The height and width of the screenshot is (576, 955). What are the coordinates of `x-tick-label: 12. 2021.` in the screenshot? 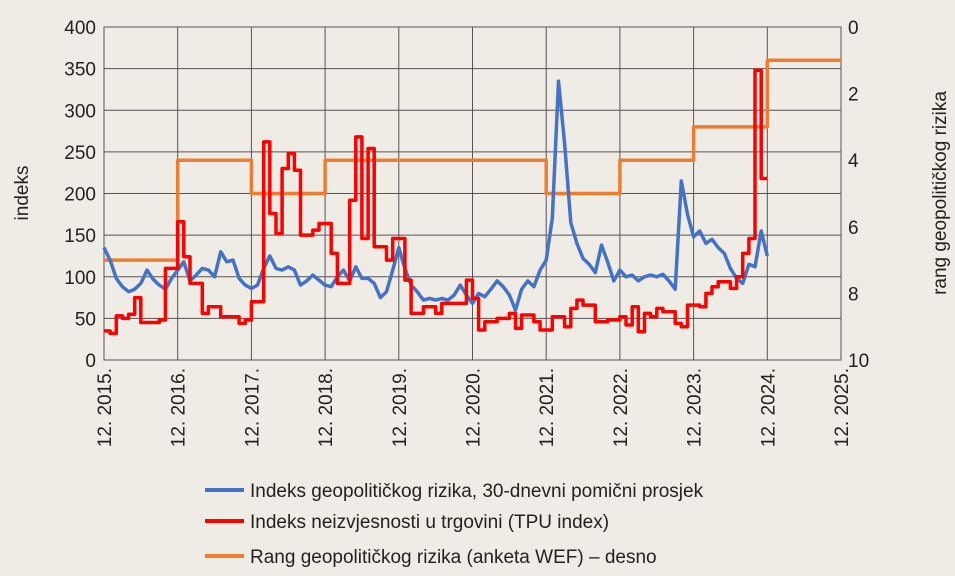 It's located at (547, 407).